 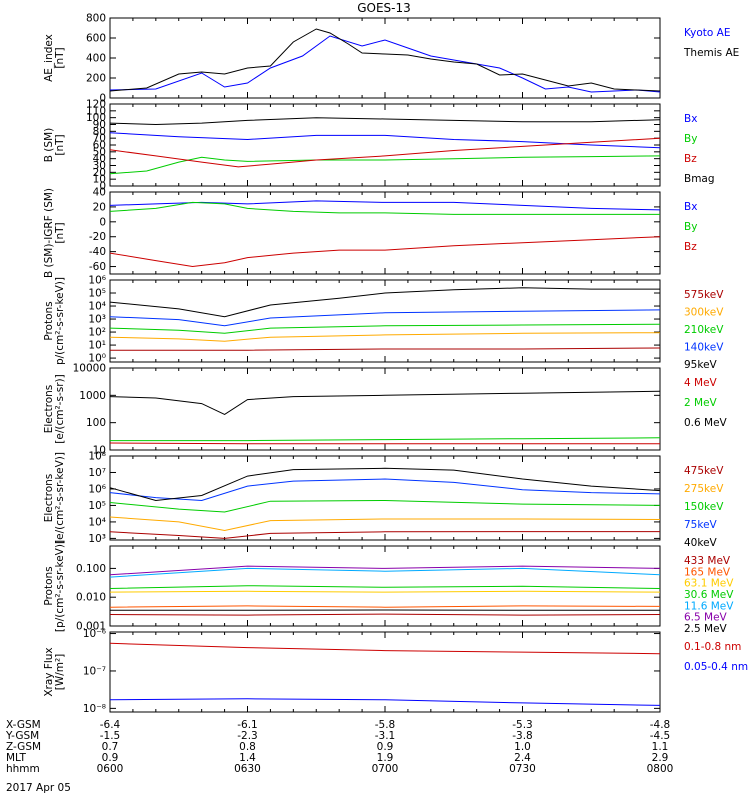 What do you see at coordinates (522, 758) in the screenshot?
I see `ephemeris-value: 2.4` at bounding box center [522, 758].